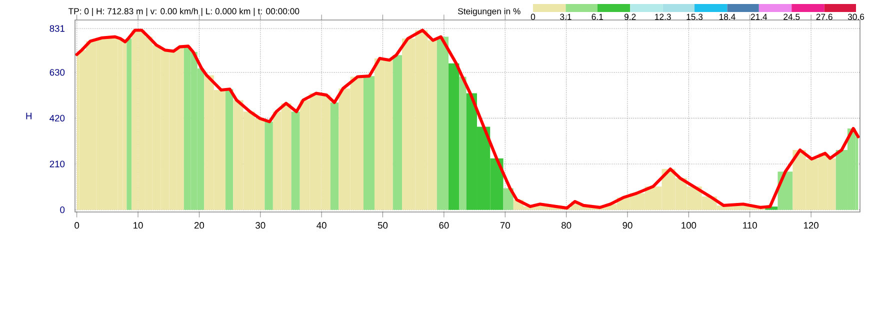 This screenshot has height=325, width=896. What do you see at coordinates (630, 17) in the screenshot?
I see `color-bar-label: 9.2` at bounding box center [630, 17].